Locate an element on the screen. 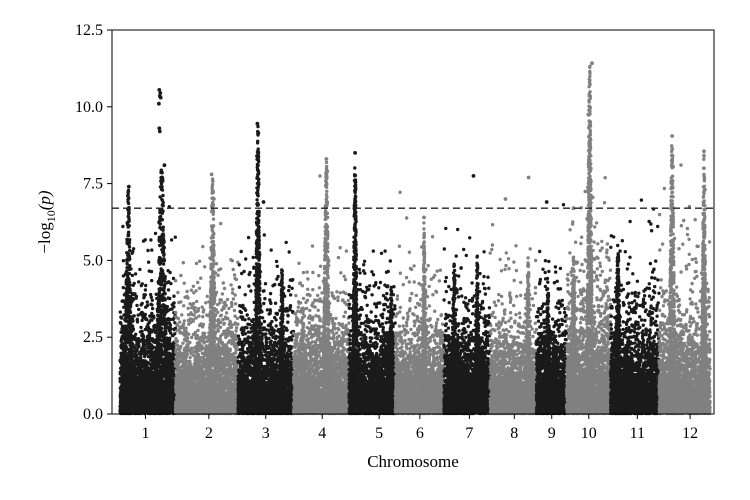  chromosome-6-points is located at coordinates (419, 303).